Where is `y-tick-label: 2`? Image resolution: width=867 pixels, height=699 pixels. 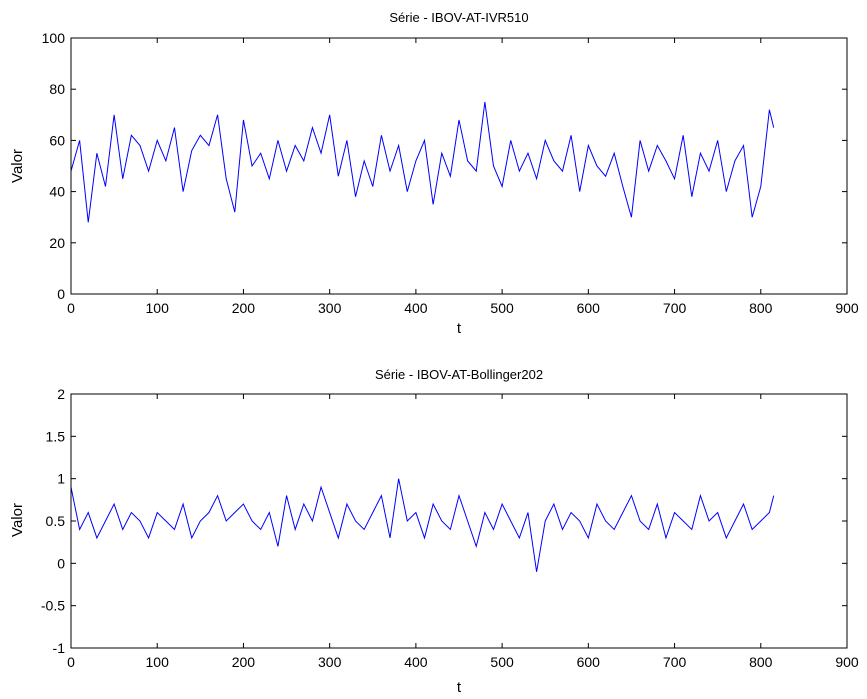 y-tick-label: 2 is located at coordinates (61, 394).